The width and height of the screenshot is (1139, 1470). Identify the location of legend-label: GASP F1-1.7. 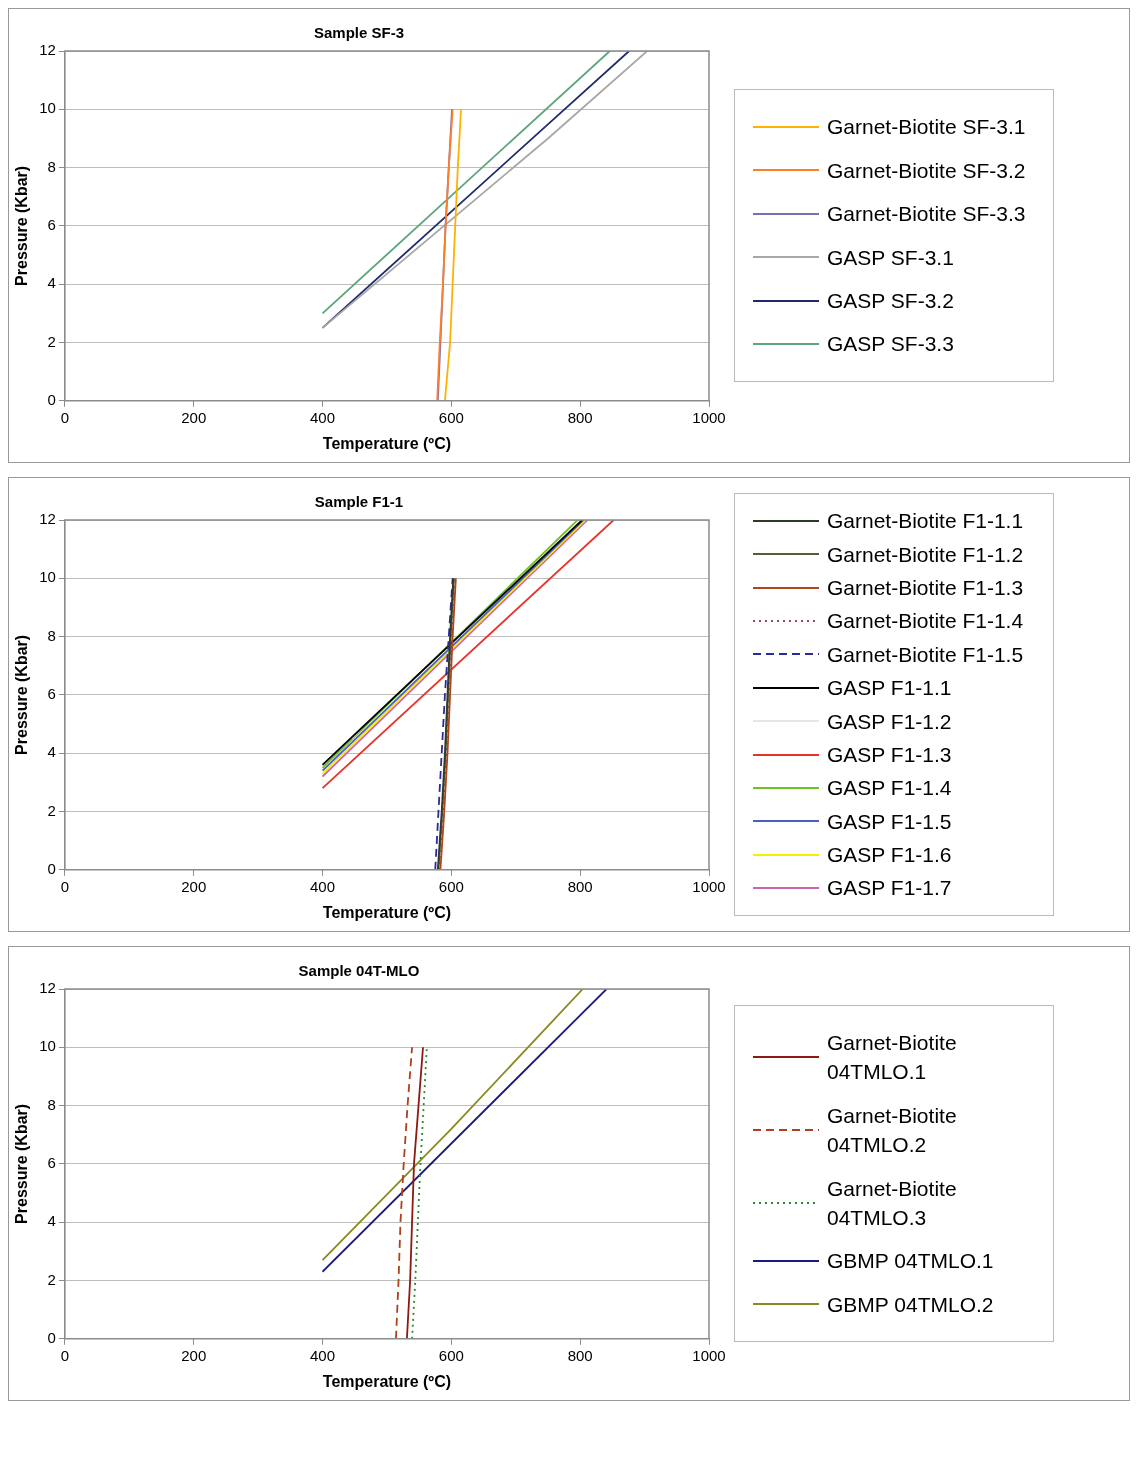
(889, 888).